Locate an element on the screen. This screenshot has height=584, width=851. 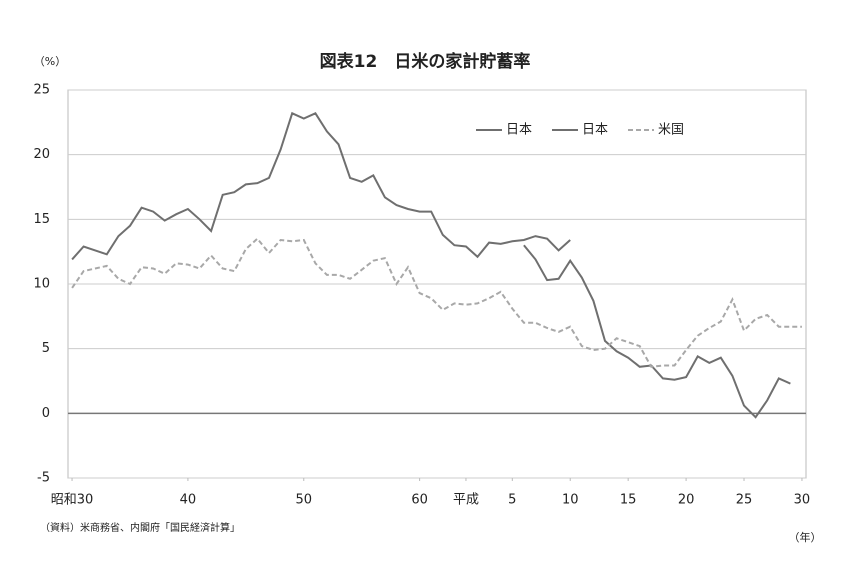
x-tick-label: 30 is located at coordinates (802, 500).